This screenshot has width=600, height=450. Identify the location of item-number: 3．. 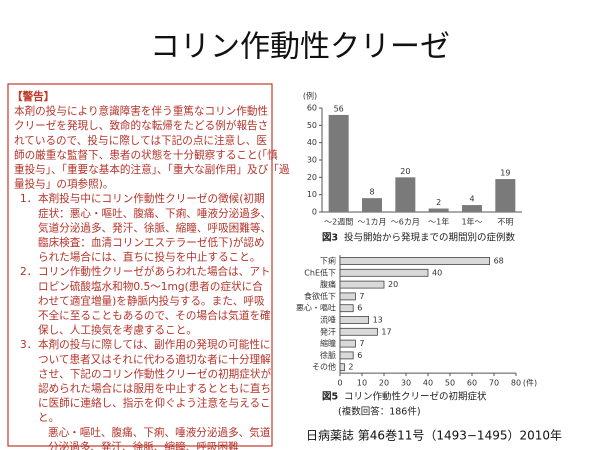
(28, 345).